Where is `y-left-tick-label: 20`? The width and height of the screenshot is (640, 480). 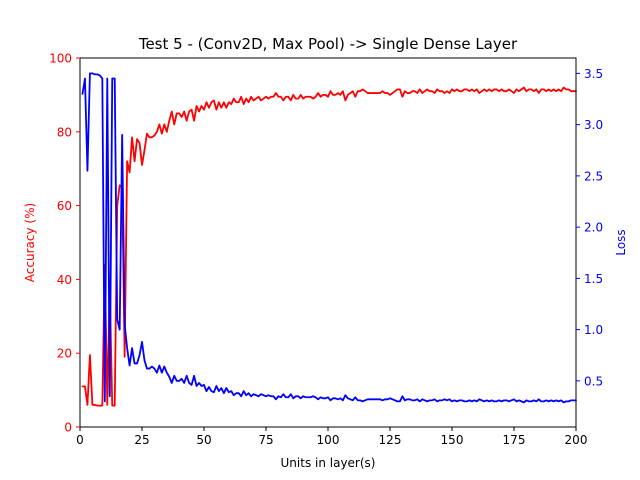
y-left-tick-label: 20 is located at coordinates (64, 354).